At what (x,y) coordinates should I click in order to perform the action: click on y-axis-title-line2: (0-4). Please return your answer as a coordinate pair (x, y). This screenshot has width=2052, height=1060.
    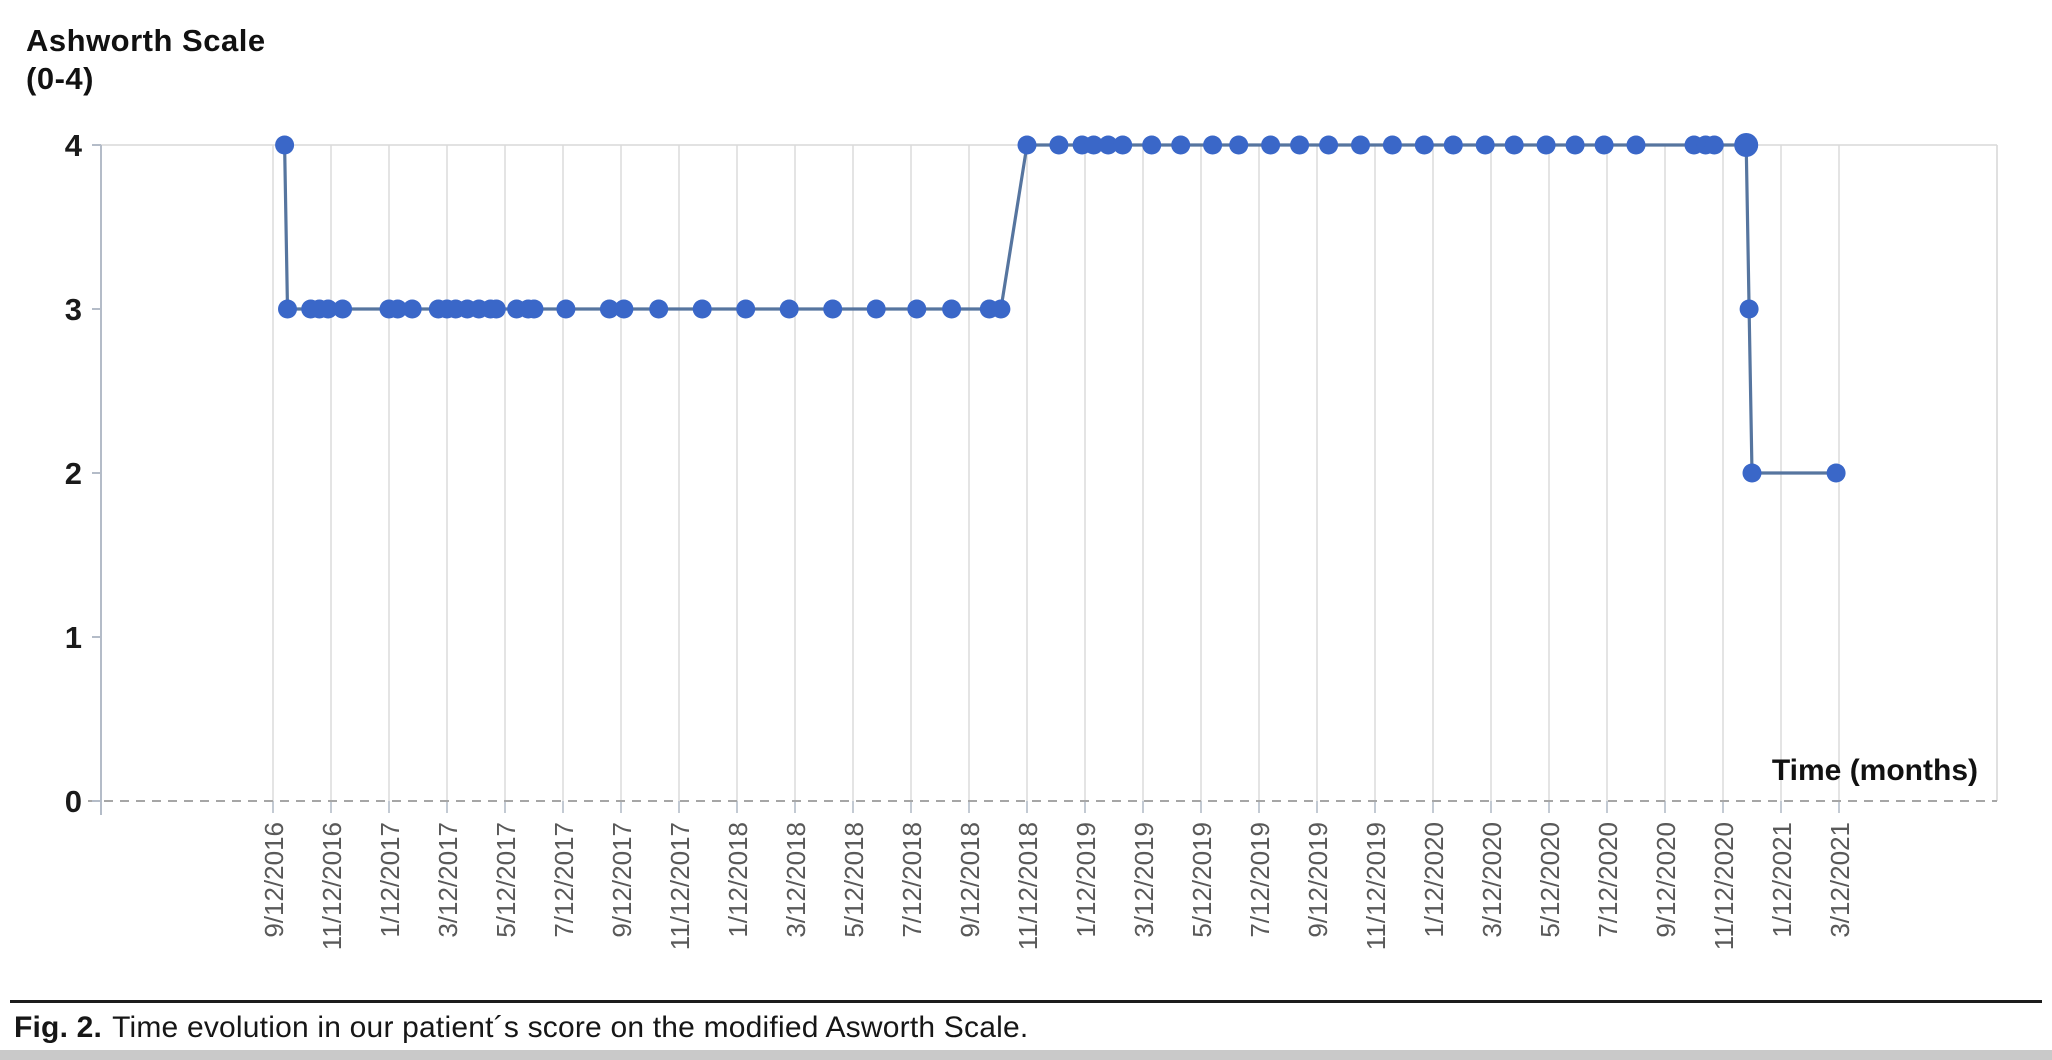
    Looking at the image, I should click on (60, 78).